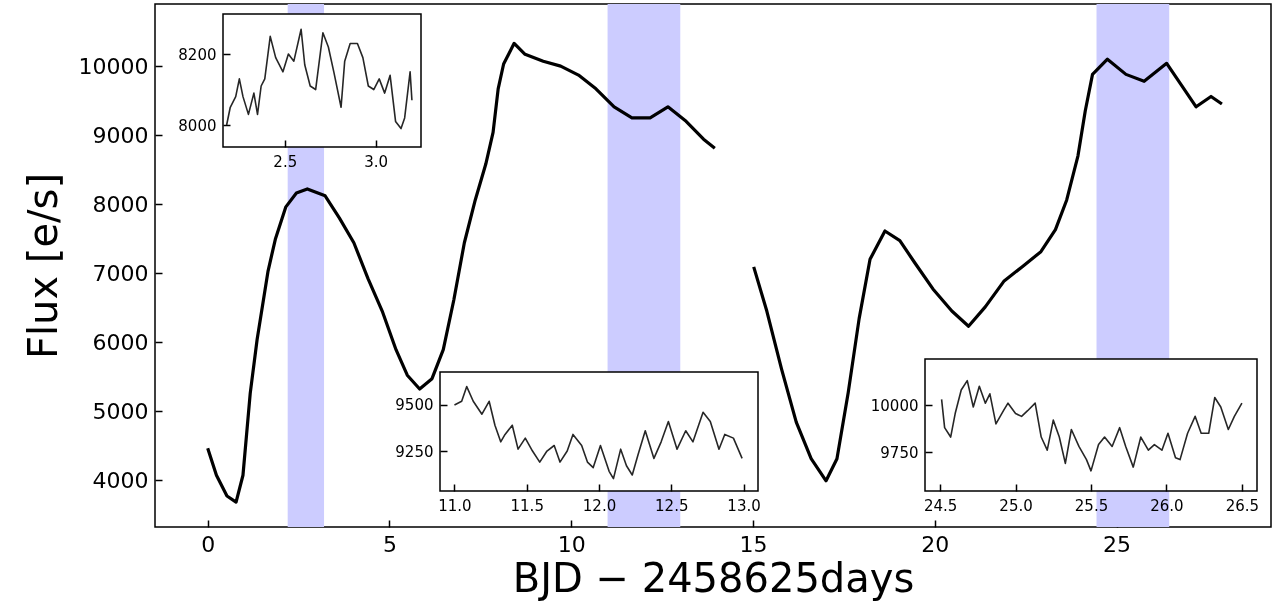 The width and height of the screenshot is (1276, 615). Describe the element at coordinates (753, 544) in the screenshot. I see `x-tick-label: 15` at that location.